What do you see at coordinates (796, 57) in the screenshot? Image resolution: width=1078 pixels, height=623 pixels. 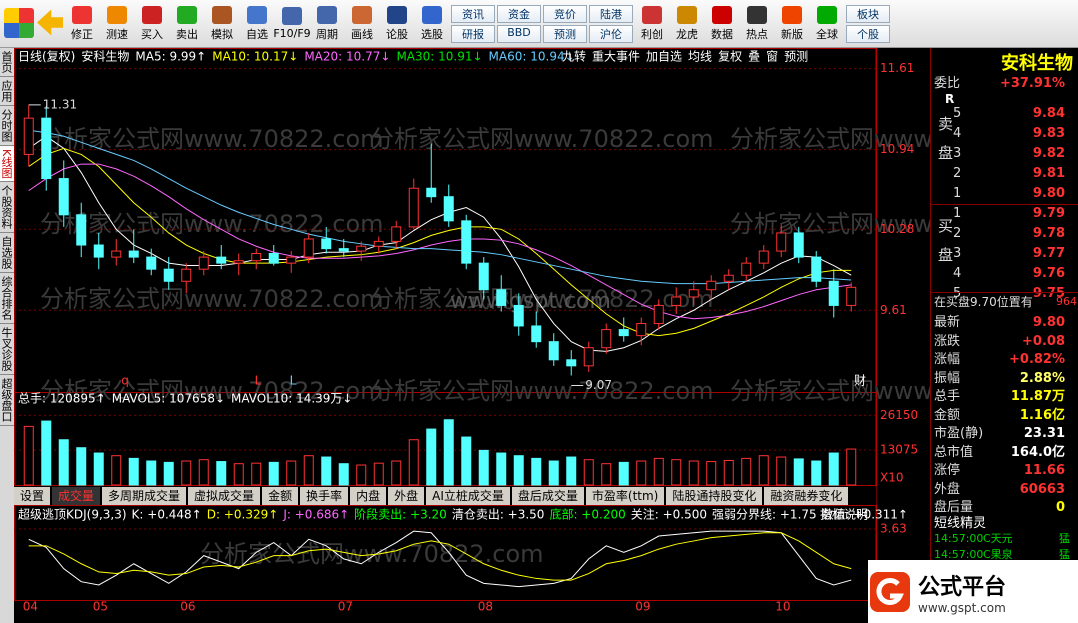 I see `menu-item: 预测` at bounding box center [796, 57].